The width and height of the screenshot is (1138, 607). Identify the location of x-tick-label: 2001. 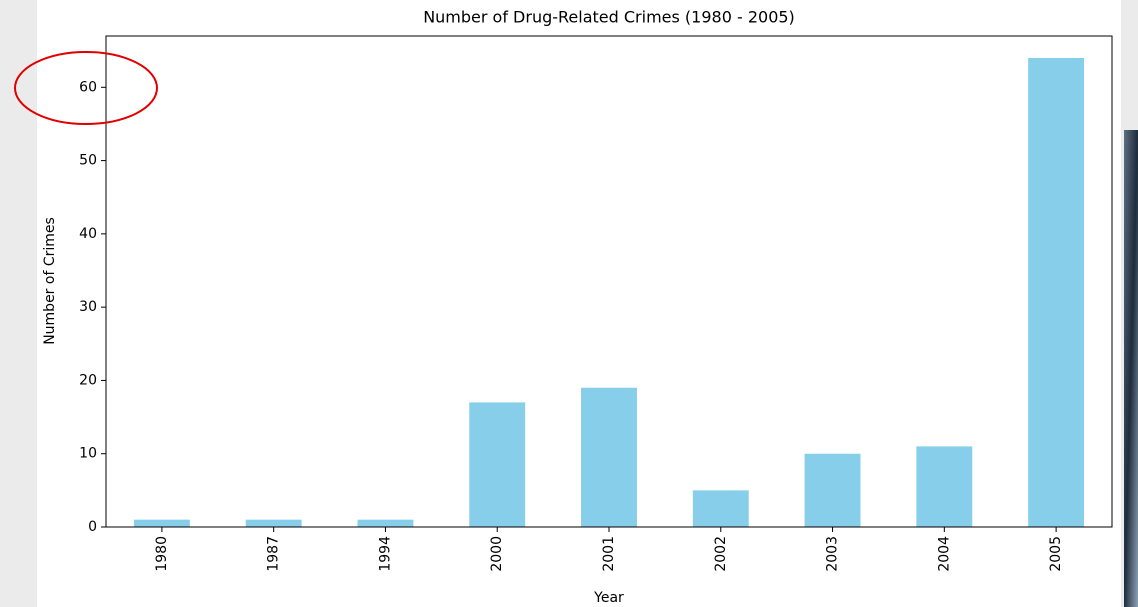
(609, 554).